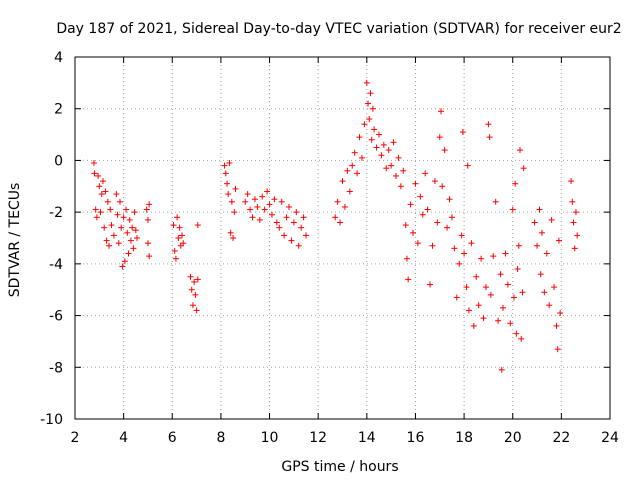 The height and width of the screenshot is (480, 640). Describe the element at coordinates (56, 368) in the screenshot. I see `y-tick-label: -8` at that location.